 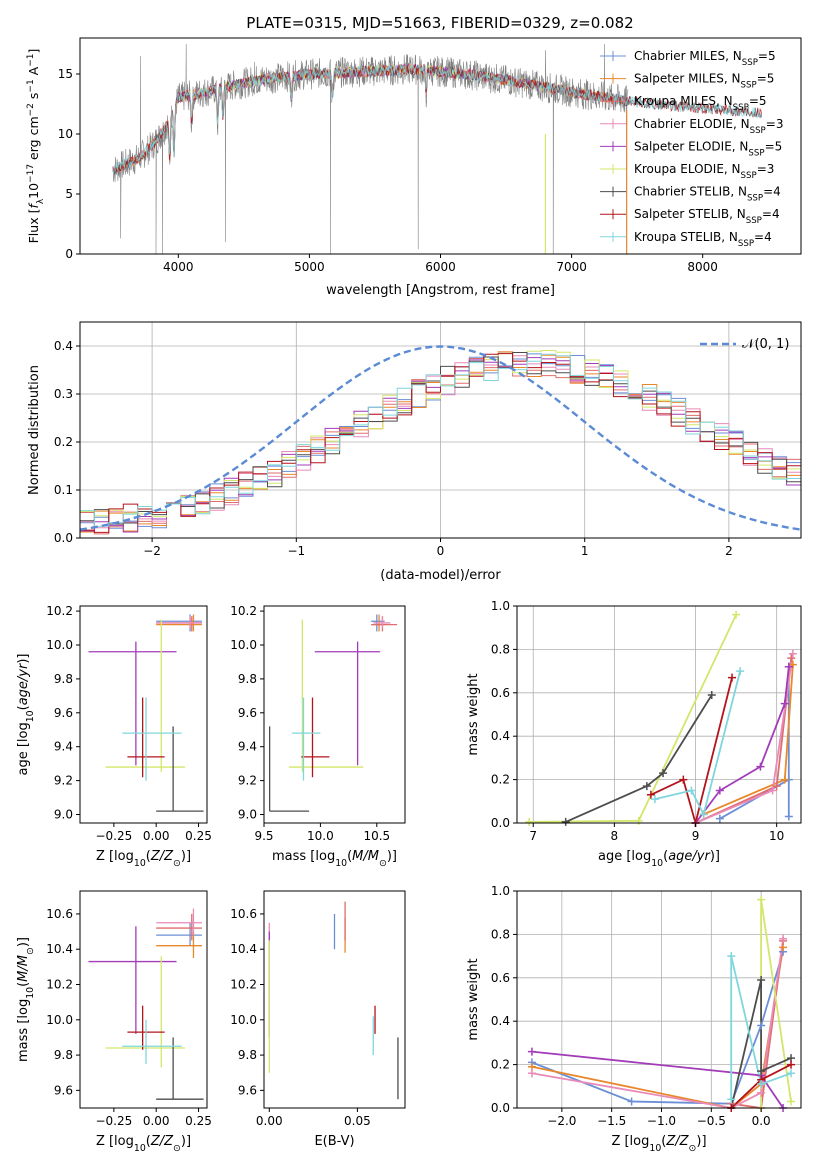 I want to click on y-tick-label: 0.8, so click(x=500, y=934).